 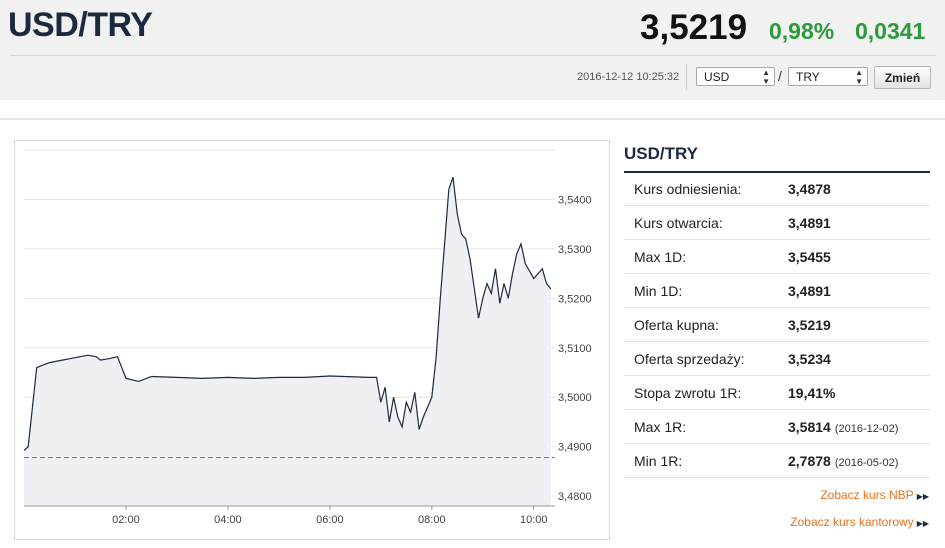 I want to click on change-absolute: 0,0341, so click(x=890, y=31).